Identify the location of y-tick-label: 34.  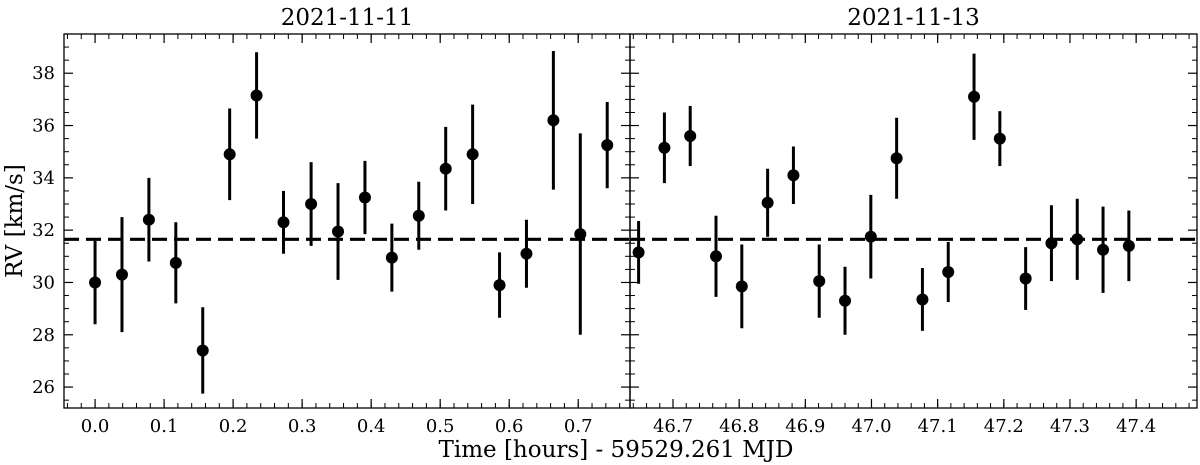
(43, 178).